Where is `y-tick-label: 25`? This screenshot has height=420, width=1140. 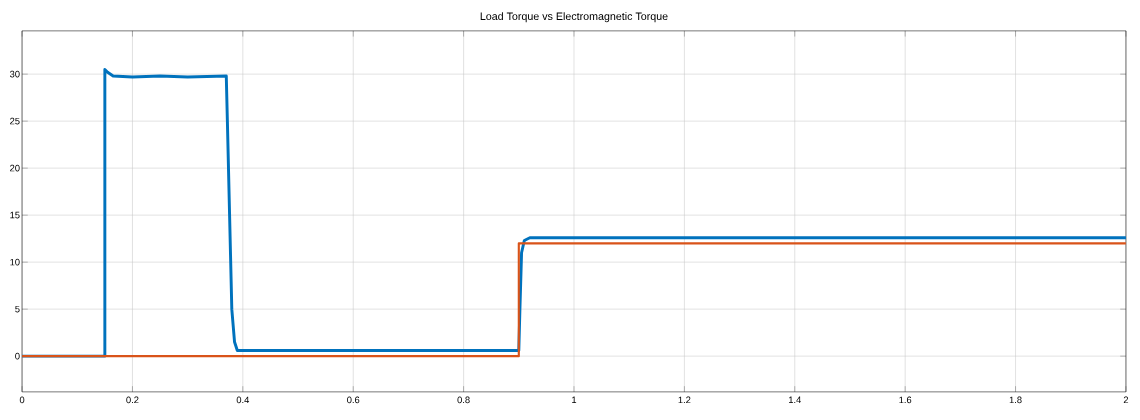 y-tick-label: 25 is located at coordinates (15, 121).